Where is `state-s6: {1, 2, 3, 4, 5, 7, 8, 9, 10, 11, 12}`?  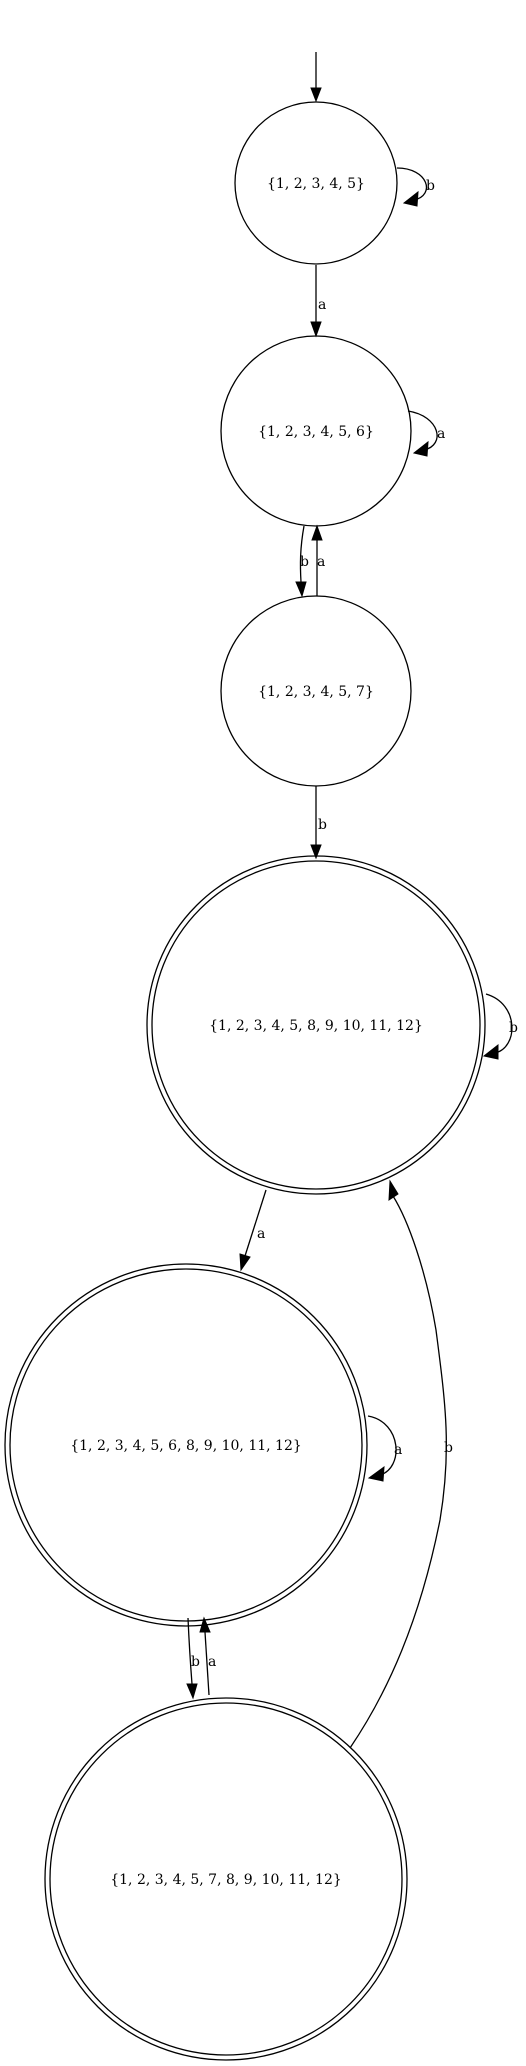
state-s6: {1, 2, 3, 4, 5, 7, 8, 9, 10, 11, 12} is located at coordinates (226, 1879).